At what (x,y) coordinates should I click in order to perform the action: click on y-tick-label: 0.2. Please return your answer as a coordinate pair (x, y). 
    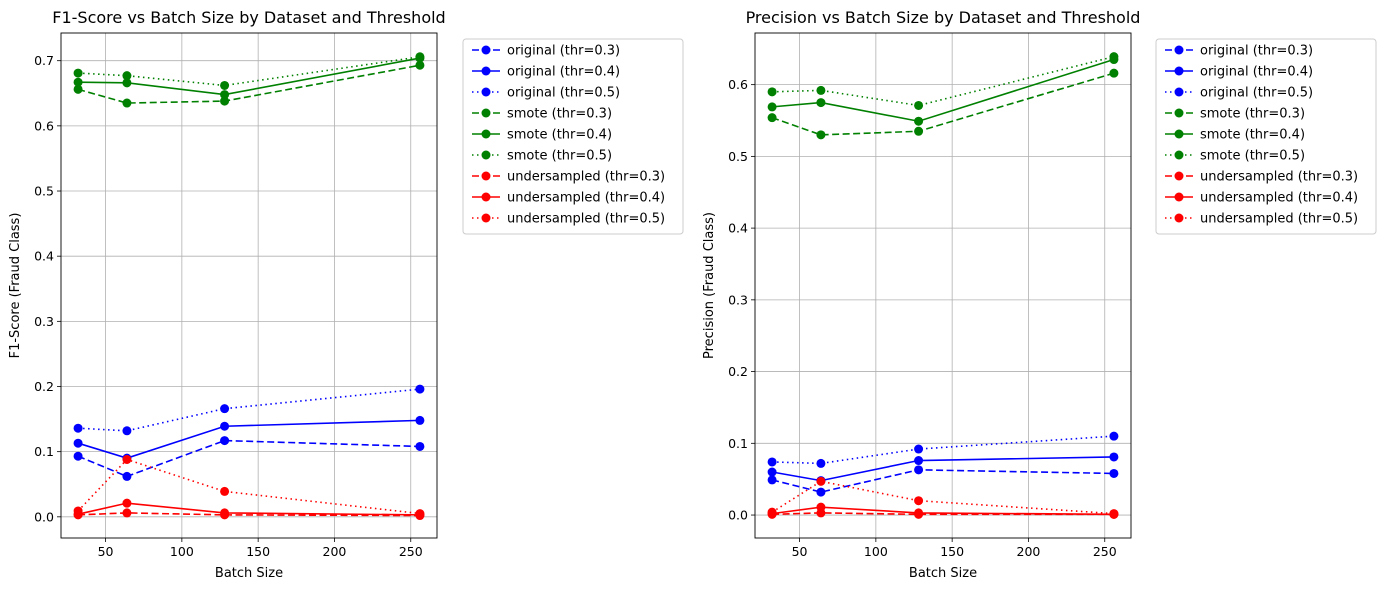
    Looking at the image, I should click on (44, 386).